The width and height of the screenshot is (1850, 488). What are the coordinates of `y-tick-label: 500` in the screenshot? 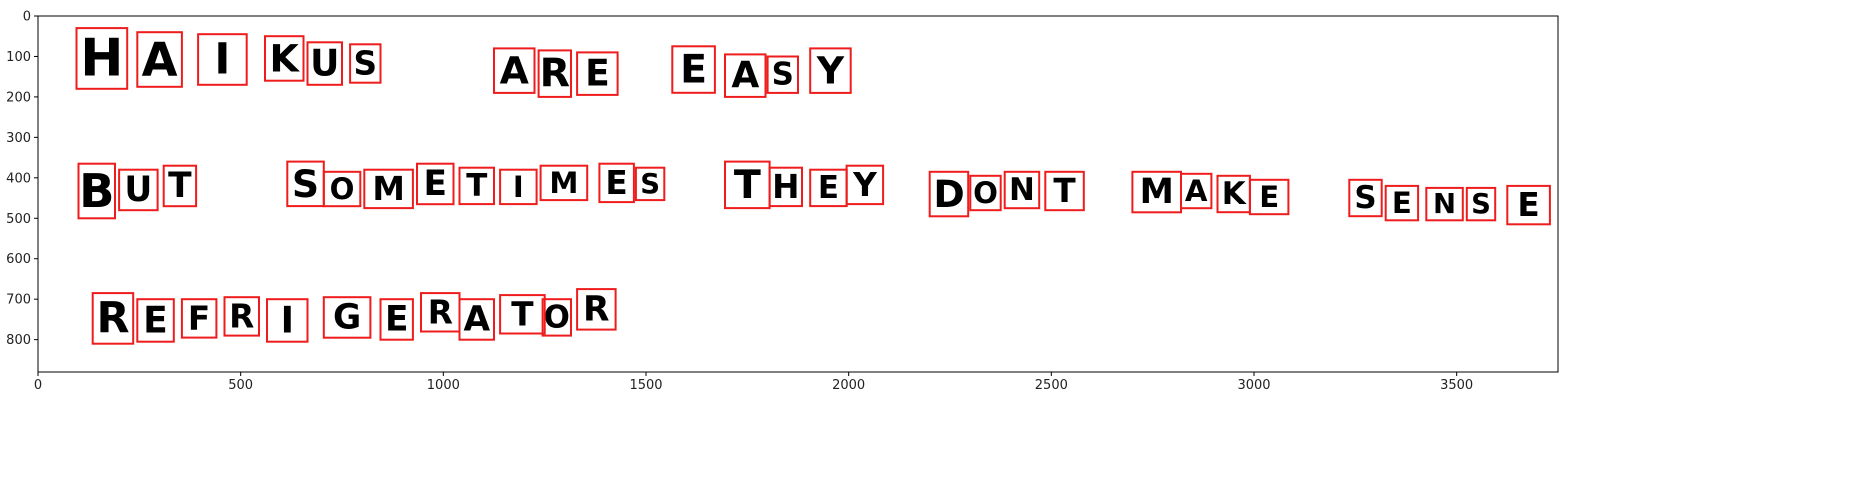 It's located at (18, 219).